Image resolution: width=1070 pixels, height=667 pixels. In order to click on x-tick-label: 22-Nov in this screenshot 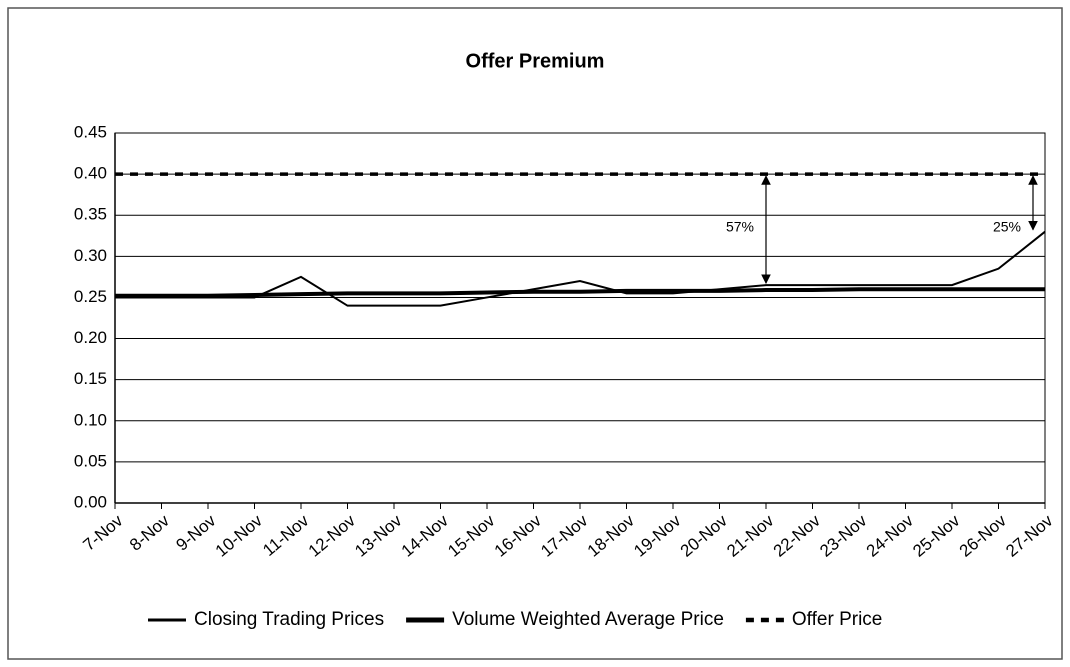, I will do `click(797, 536)`.